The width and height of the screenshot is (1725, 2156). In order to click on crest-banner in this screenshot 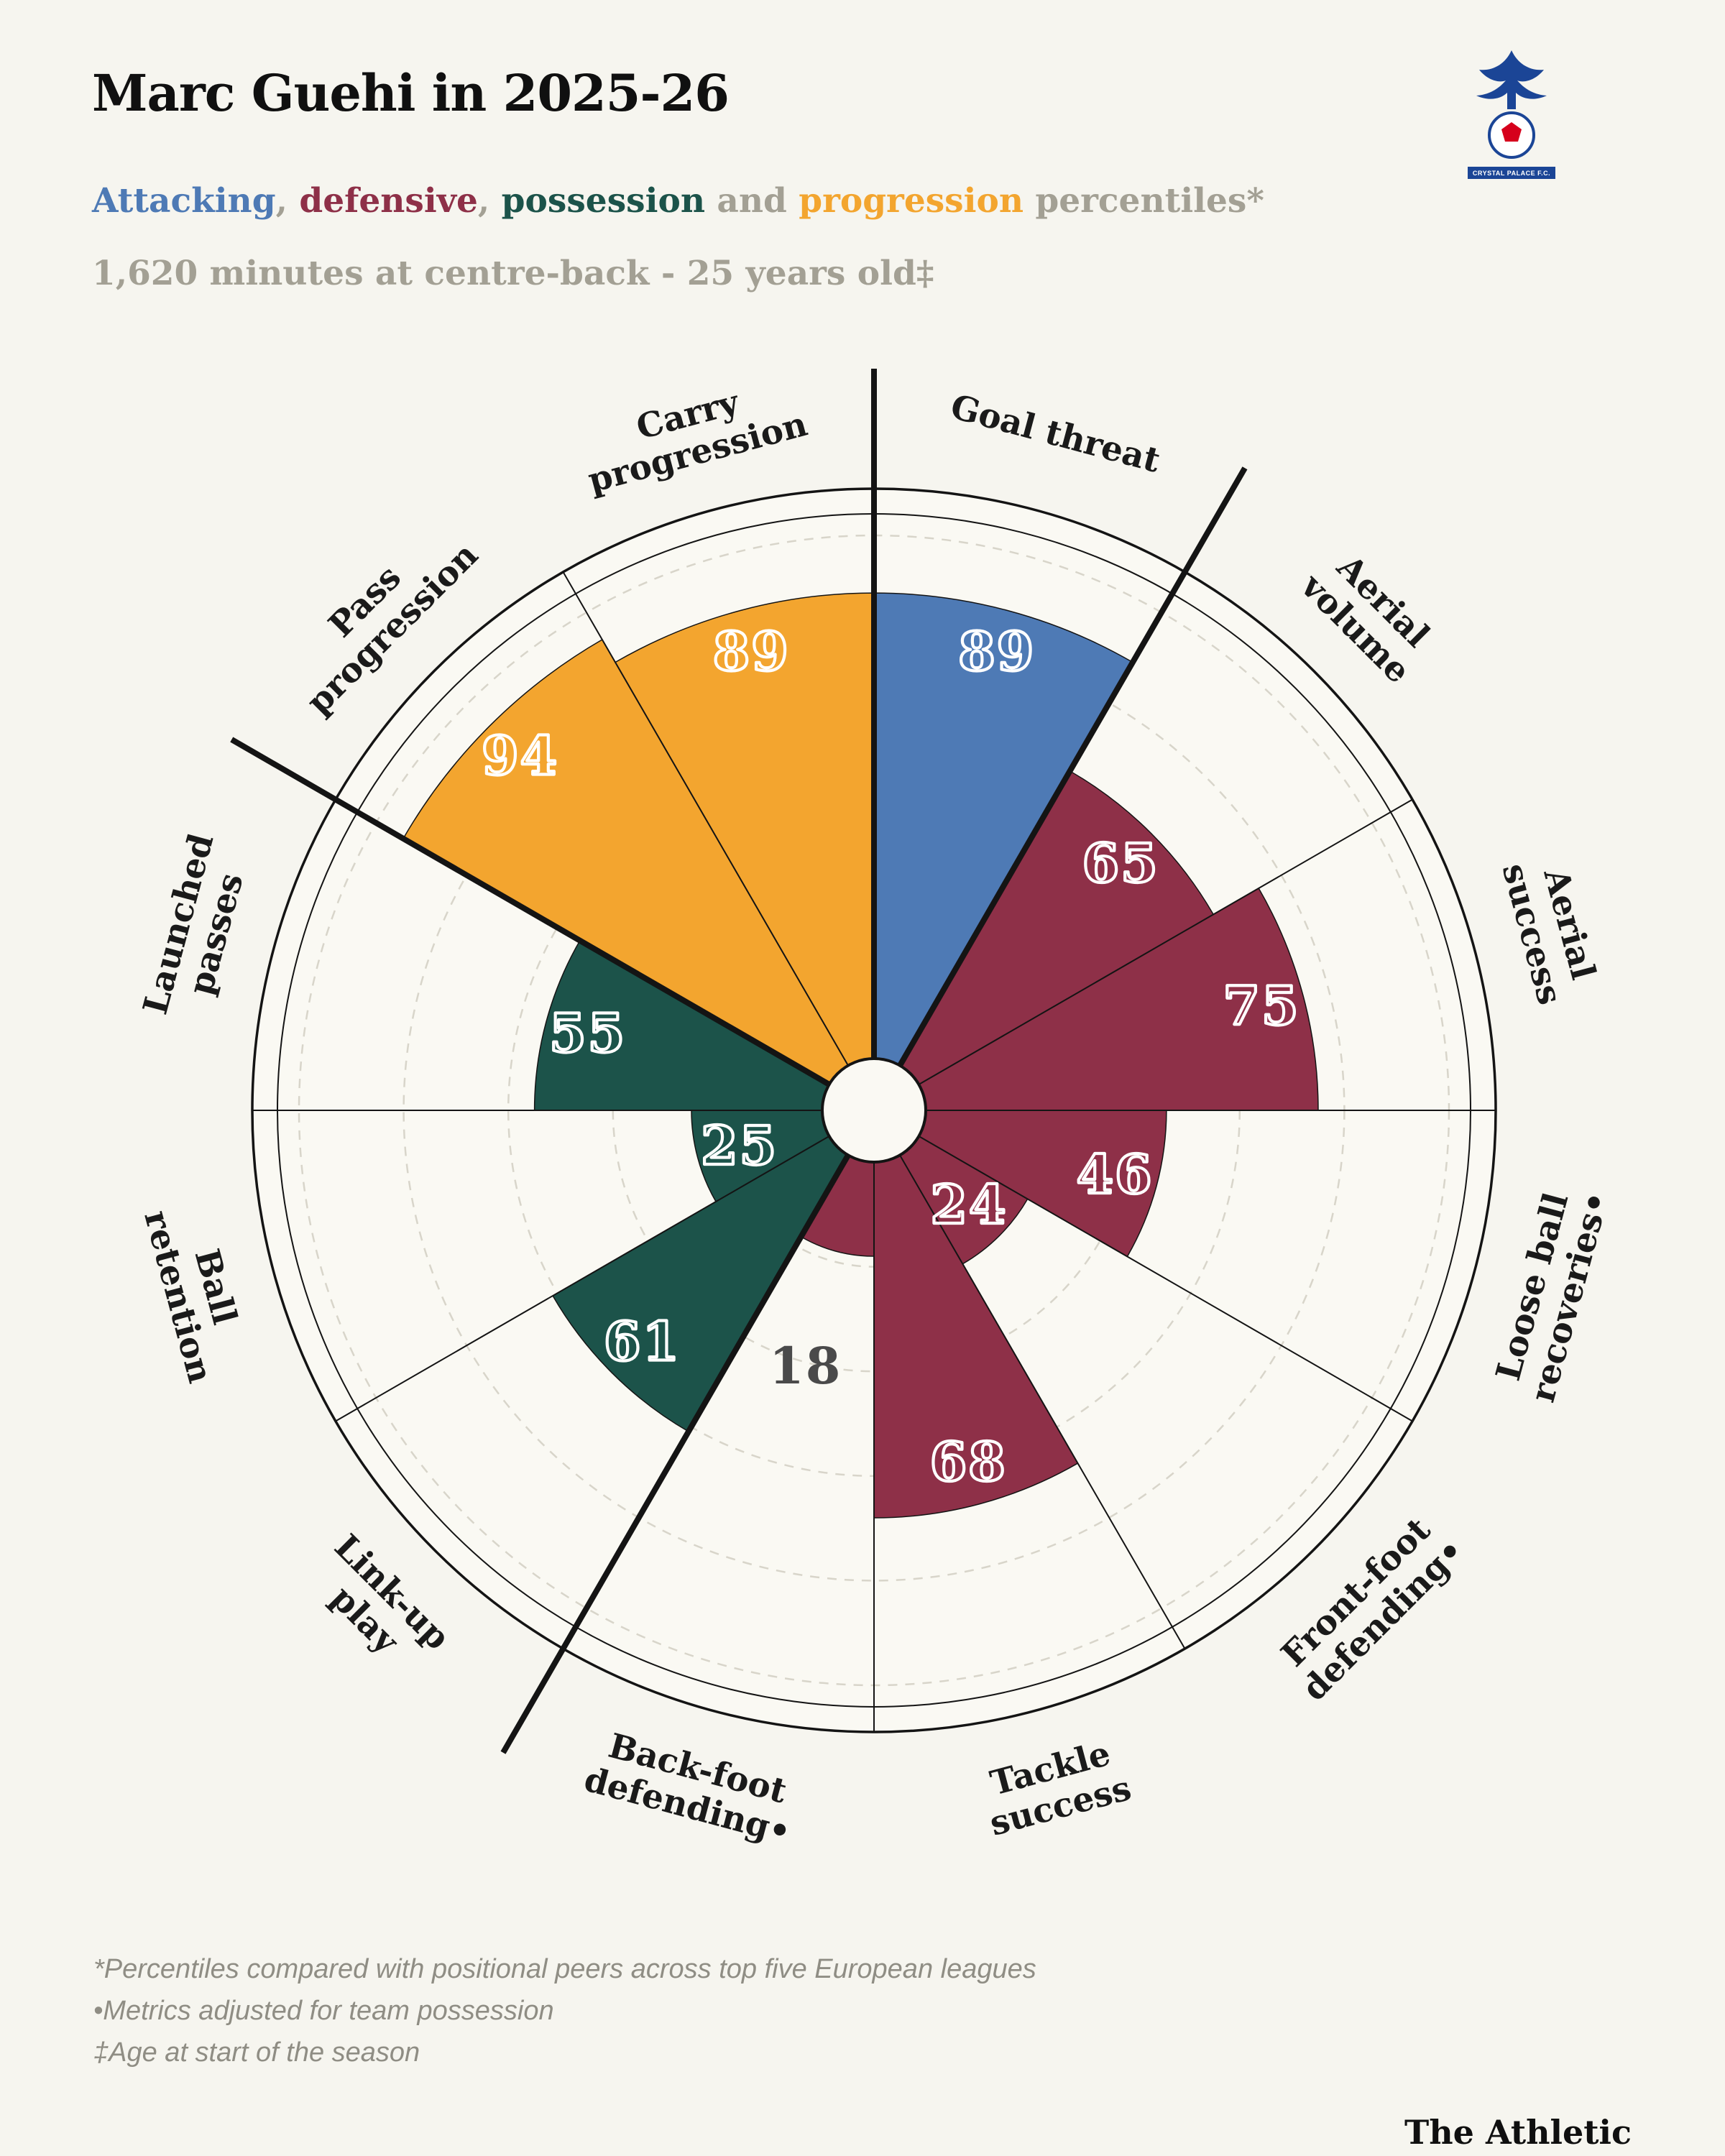, I will do `click(1511, 173)`.